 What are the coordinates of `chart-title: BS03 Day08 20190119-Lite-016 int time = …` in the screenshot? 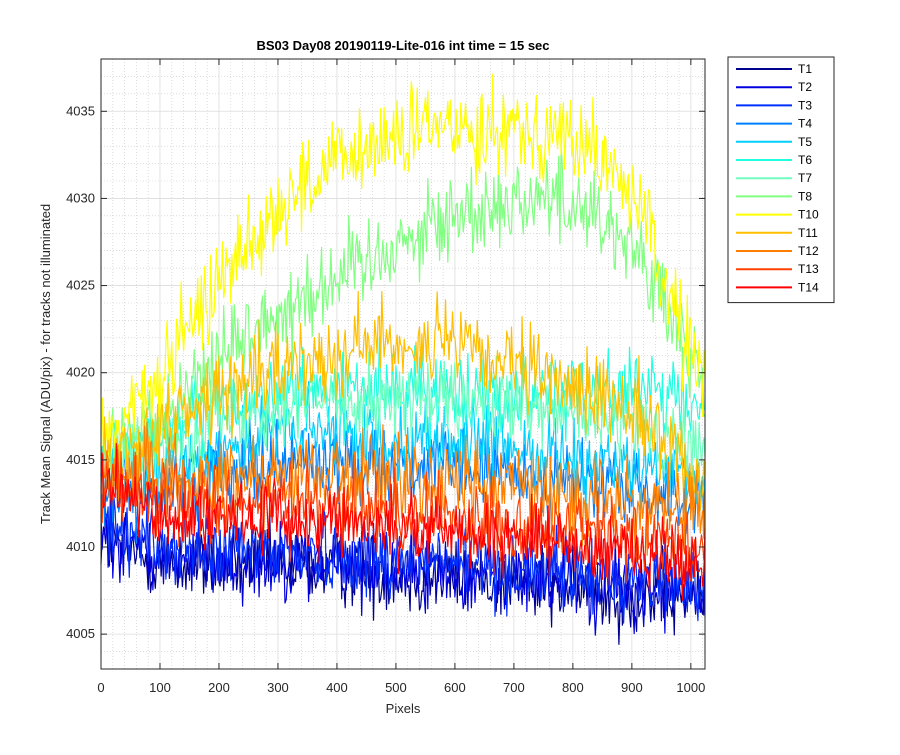 It's located at (402, 45).